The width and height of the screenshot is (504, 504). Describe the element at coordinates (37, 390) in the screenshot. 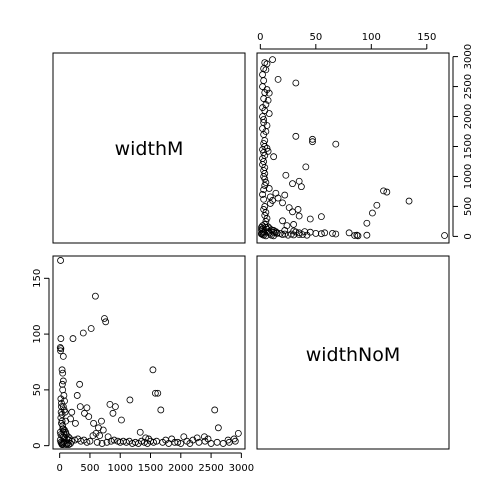

I see `left-axis-tick-label: 50` at that location.